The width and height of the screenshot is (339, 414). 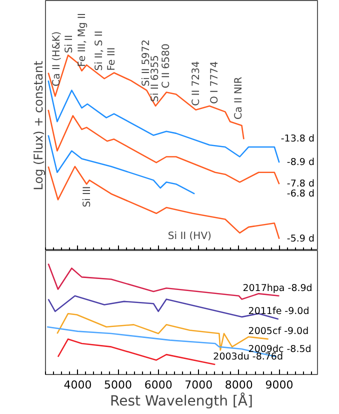 What do you see at coordinates (57, 58) in the screenshot?
I see `annotation: Ca II (H&K)` at bounding box center [57, 58].